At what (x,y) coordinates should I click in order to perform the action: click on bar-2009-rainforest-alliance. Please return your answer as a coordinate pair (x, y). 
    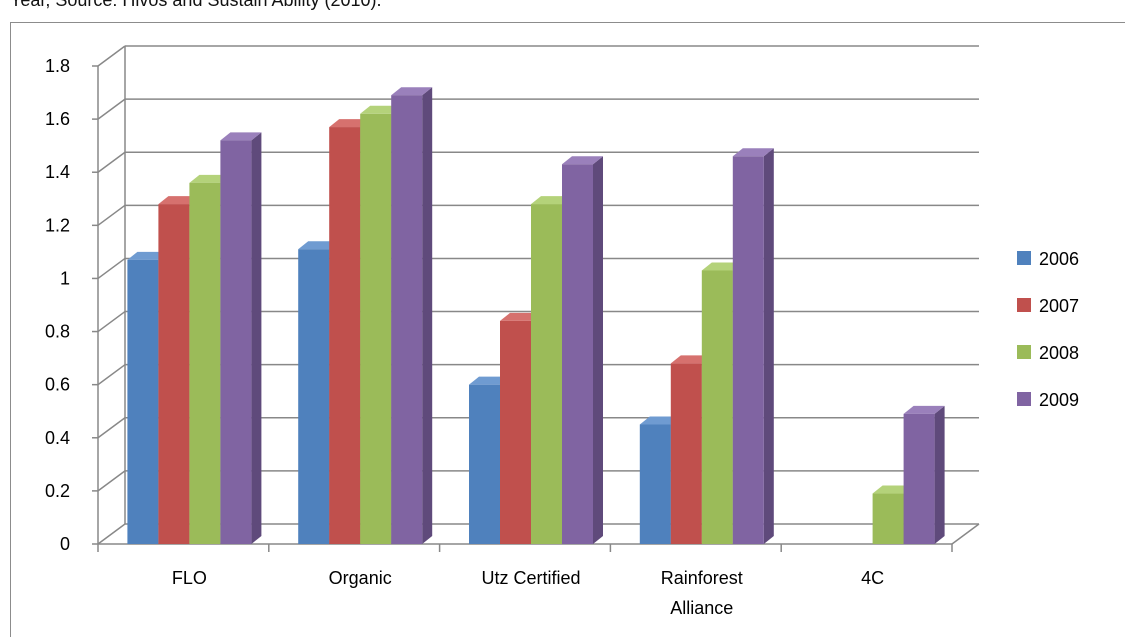
    Looking at the image, I should click on (753, 346).